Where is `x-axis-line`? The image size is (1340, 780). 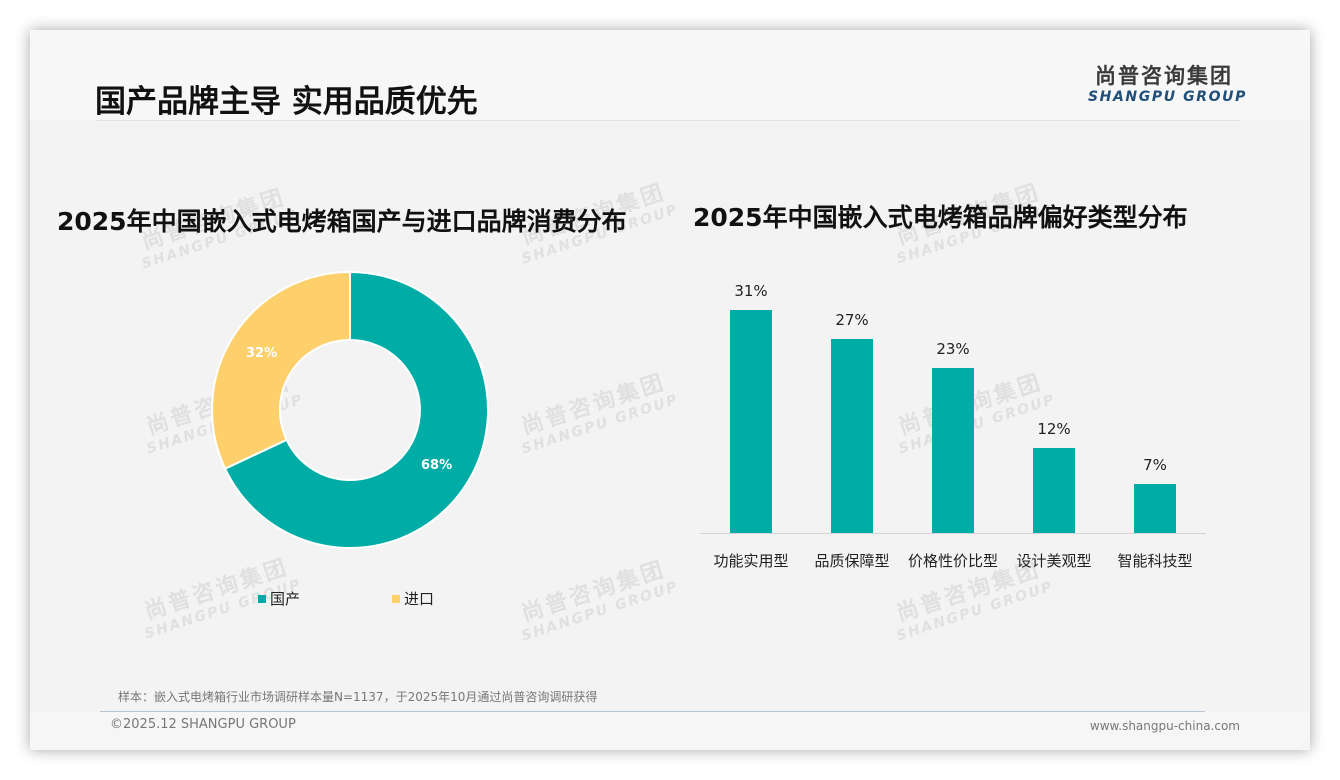 x-axis-line is located at coordinates (953, 533).